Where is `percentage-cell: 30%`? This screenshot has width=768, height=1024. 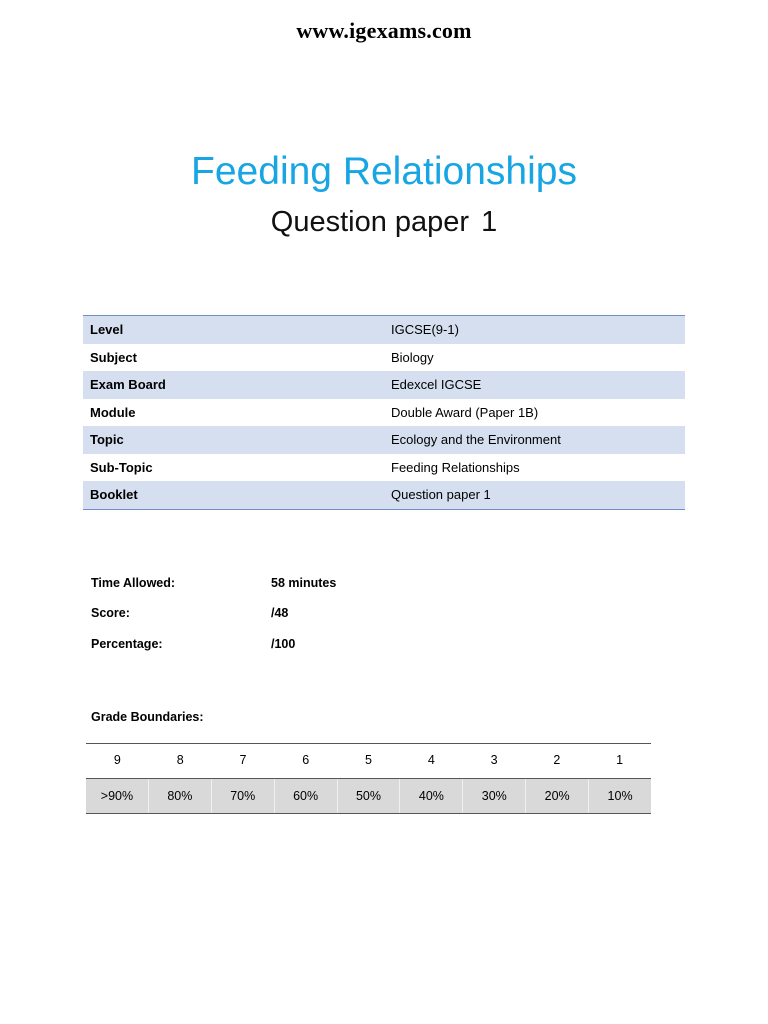 percentage-cell: 30% is located at coordinates (495, 796).